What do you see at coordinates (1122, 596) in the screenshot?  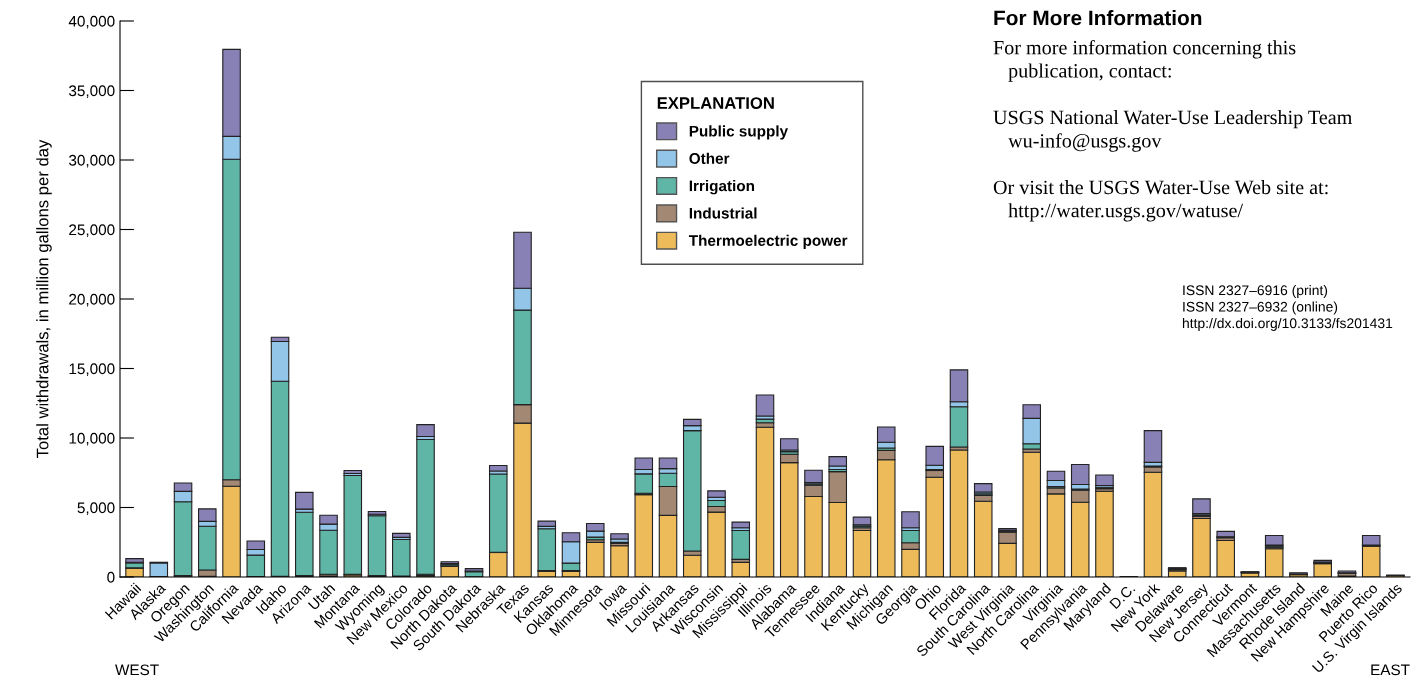 I see `x-tick-label: D.C.` at bounding box center [1122, 596].